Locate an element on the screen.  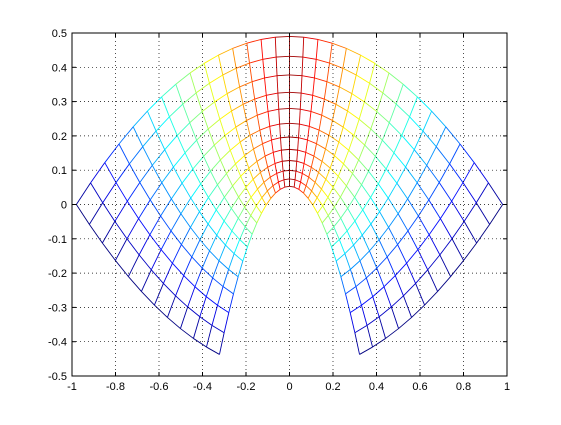
y-tick-label: 0.5 is located at coordinates (59, 34).